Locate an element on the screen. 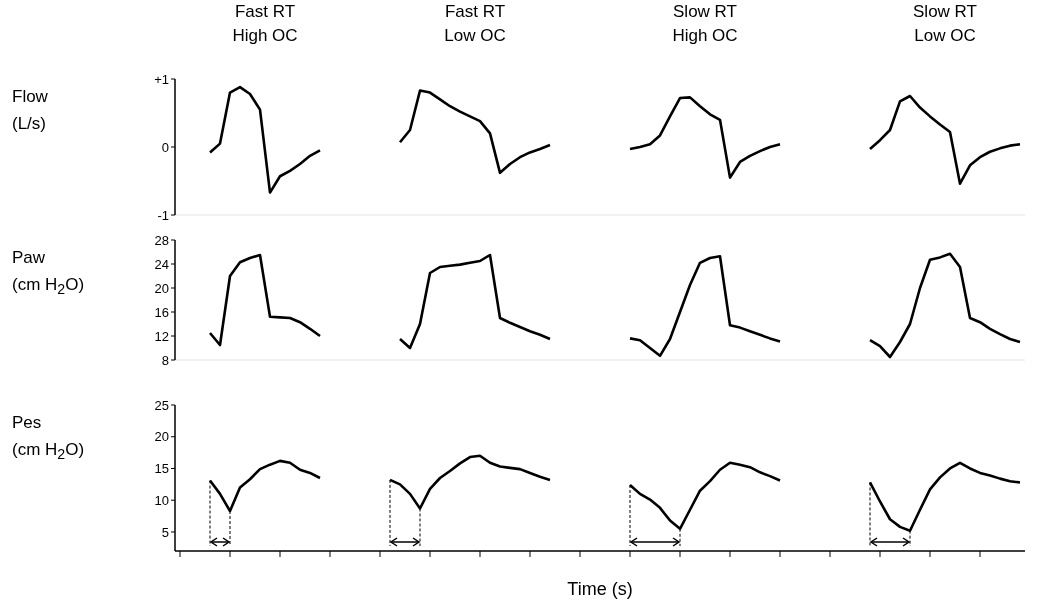 This screenshot has height=605, width=1038. y-tick-label: 25 is located at coordinates (161, 405).